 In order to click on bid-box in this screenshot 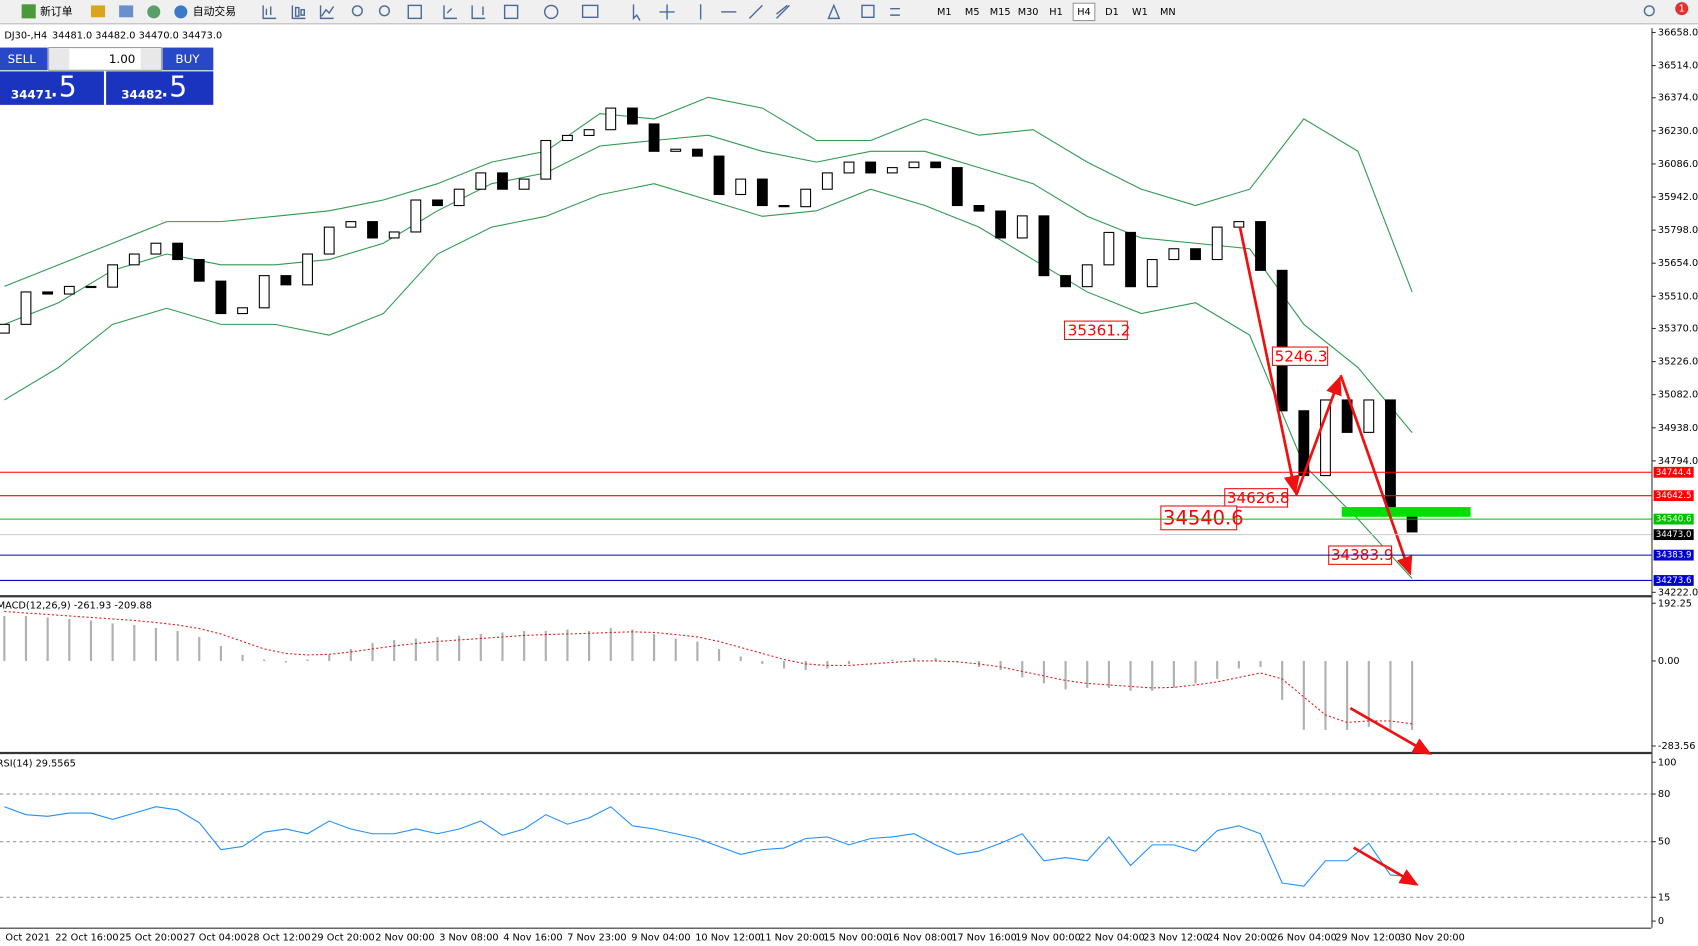, I will do `click(52, 88)`.